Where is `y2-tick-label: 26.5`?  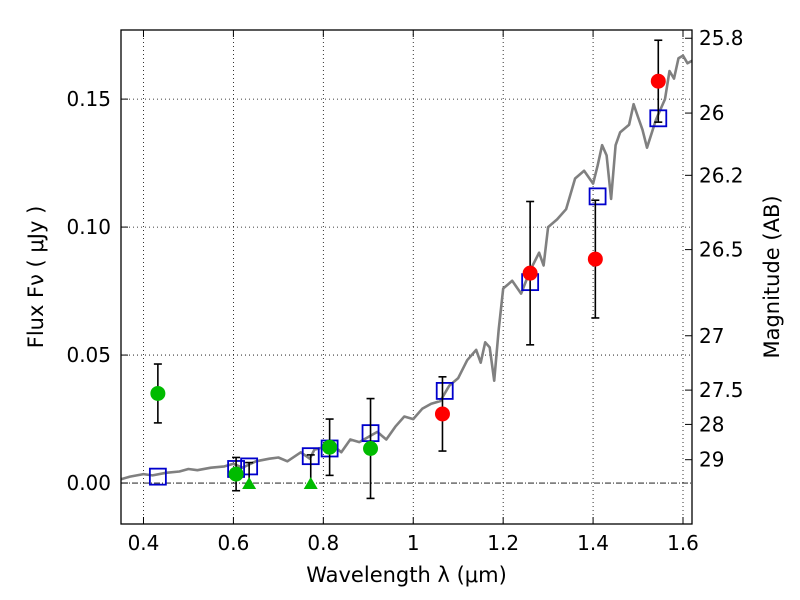
y2-tick-label: 26.5 is located at coordinates (721, 250).